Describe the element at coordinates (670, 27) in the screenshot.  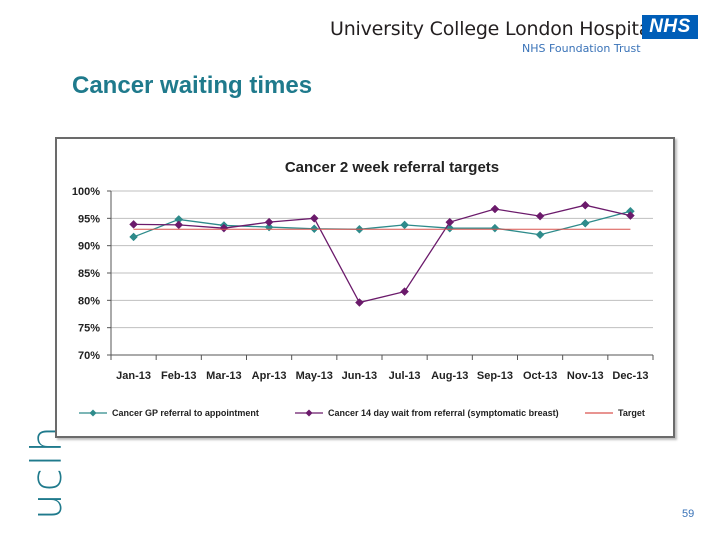
I see `nhs-logo: NHS` at that location.